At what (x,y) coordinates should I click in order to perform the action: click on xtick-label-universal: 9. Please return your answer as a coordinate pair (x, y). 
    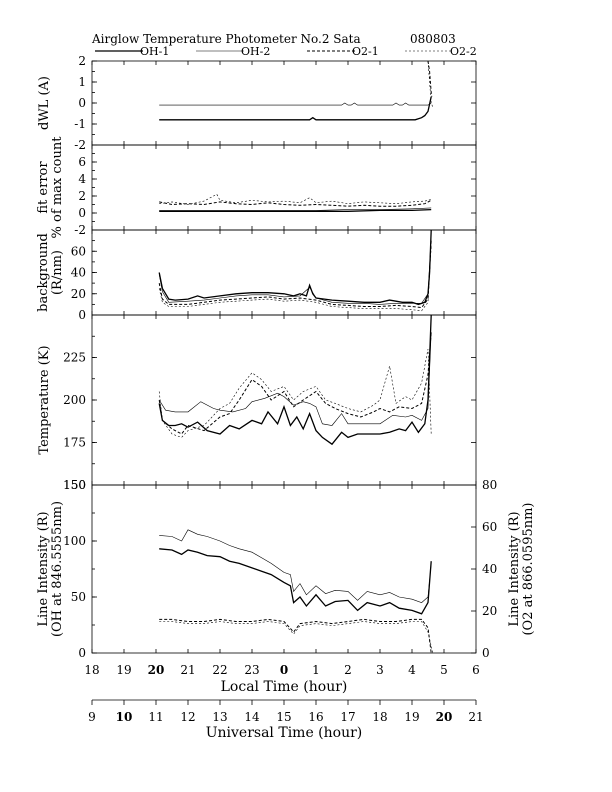
    Looking at the image, I should click on (92, 717).